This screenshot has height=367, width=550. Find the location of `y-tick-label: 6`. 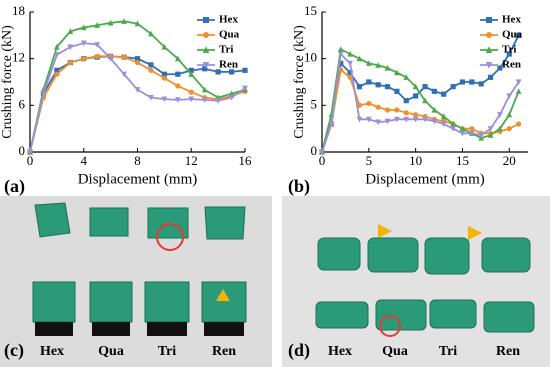

y-tick-label: 6 is located at coordinates (22, 103).